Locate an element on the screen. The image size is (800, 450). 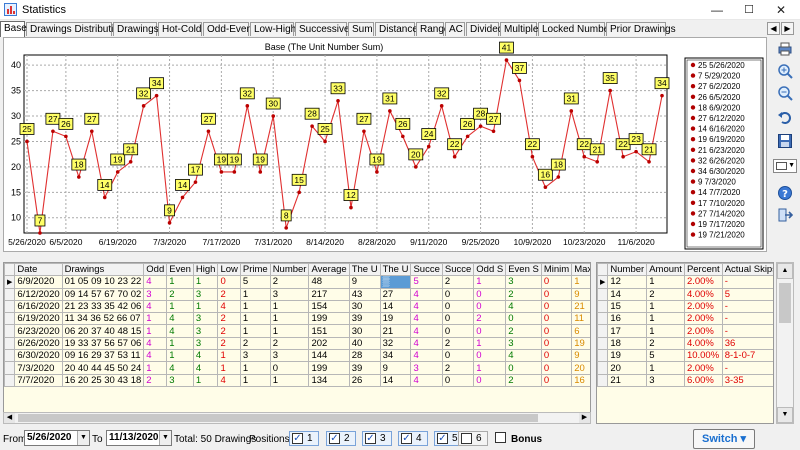
table-row: ▶ 12 1 2.00% - is located at coordinates (685, 282).